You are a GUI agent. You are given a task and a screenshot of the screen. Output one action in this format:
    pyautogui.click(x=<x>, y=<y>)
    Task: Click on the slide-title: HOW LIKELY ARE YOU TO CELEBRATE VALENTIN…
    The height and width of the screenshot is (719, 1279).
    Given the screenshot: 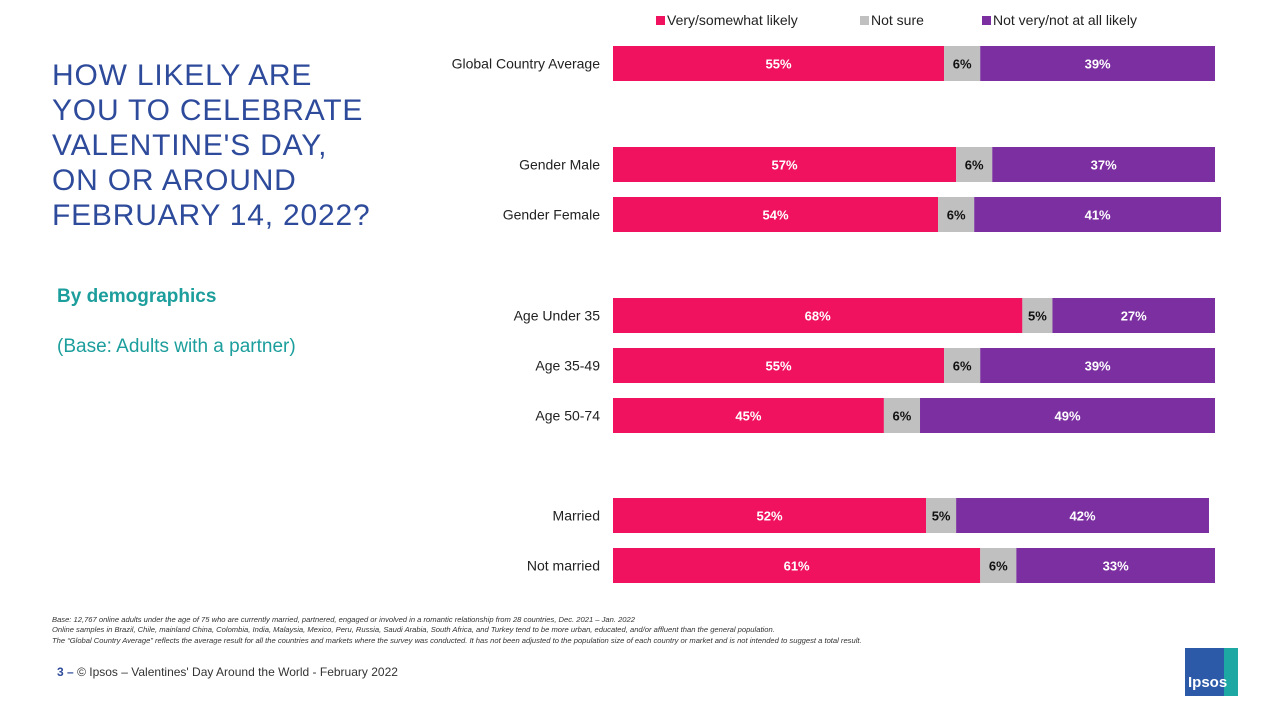 What is the action you would take?
    pyautogui.click(x=211, y=145)
    